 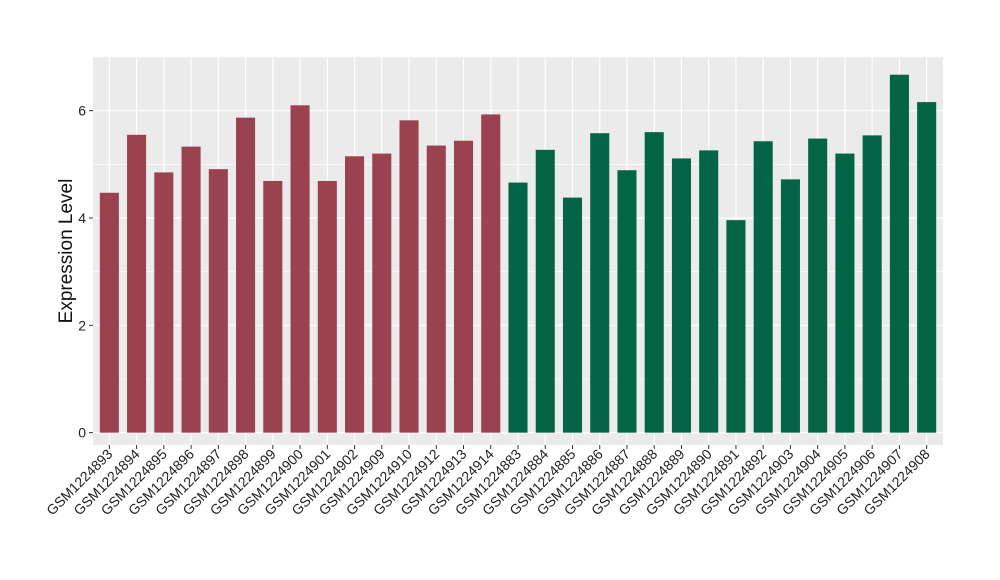 I want to click on bar-GSM1224888, so click(x=654, y=282).